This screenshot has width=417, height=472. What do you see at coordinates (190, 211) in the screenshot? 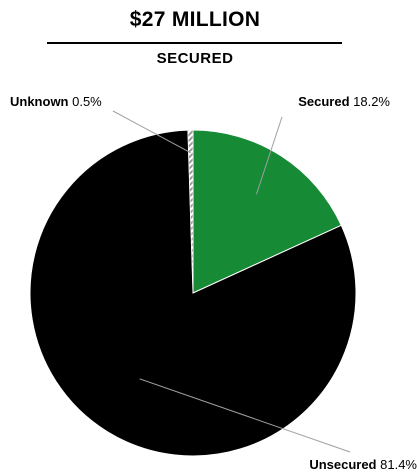
I see `pie-slice-unknown` at bounding box center [190, 211].